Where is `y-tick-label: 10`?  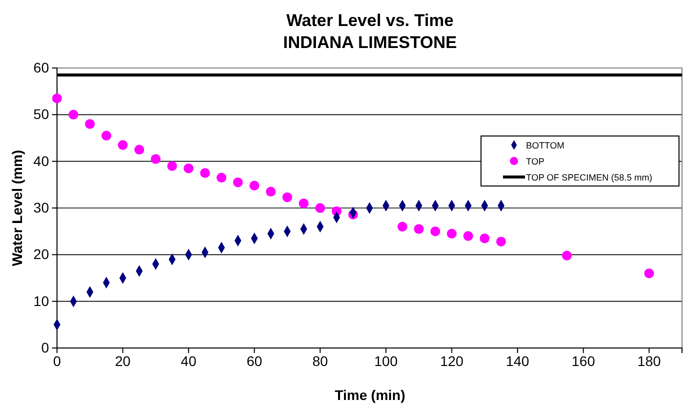 y-tick-label: 10 is located at coordinates (41, 300).